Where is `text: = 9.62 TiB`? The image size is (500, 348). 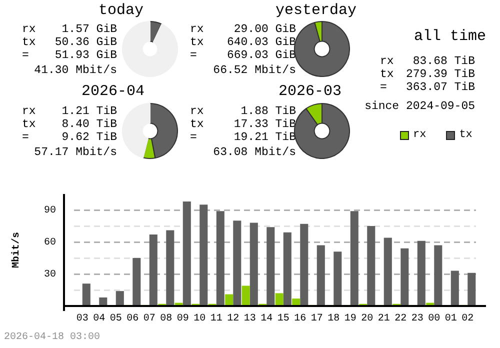 text: = 9.62 TiB is located at coordinates (69, 137).